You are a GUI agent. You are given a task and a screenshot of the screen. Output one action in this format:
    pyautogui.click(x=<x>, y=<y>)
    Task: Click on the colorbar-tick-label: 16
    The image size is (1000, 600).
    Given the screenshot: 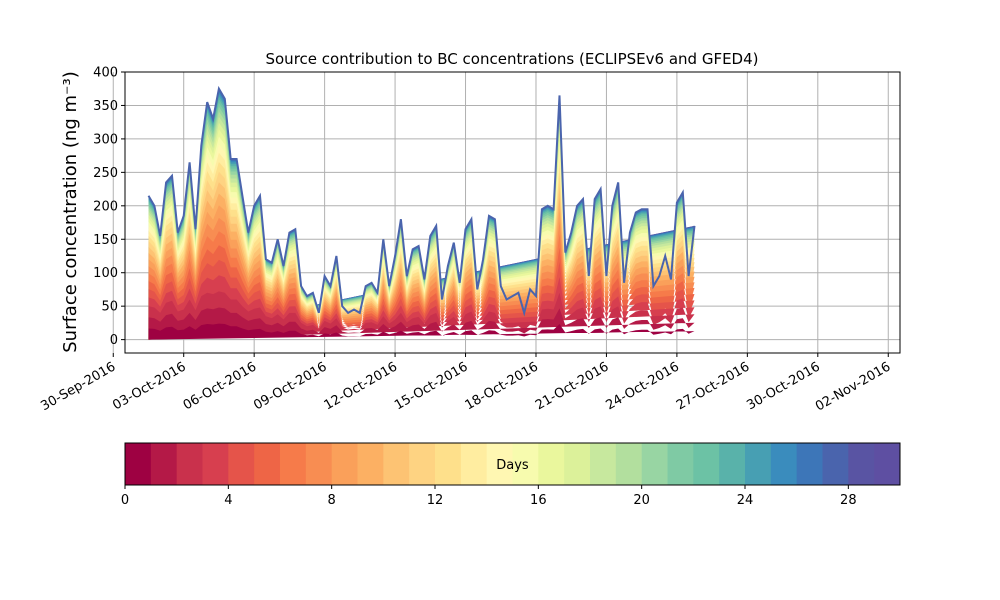 What is the action you would take?
    pyautogui.click(x=538, y=500)
    